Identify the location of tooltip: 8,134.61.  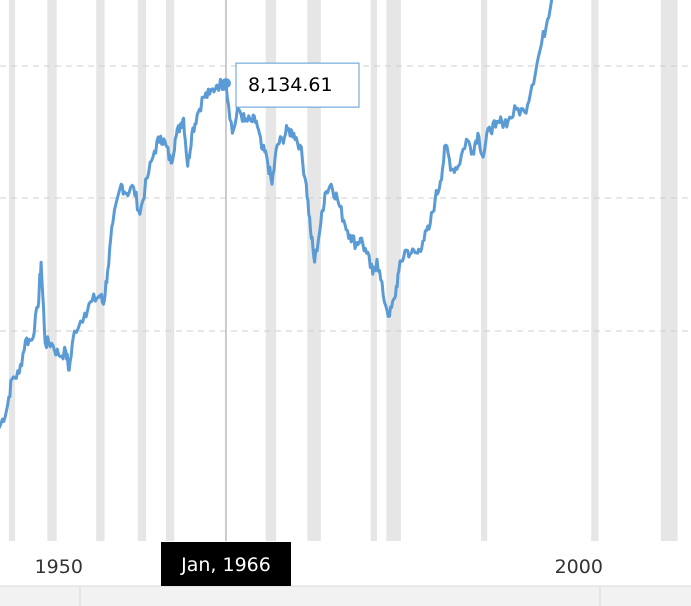
(297, 85).